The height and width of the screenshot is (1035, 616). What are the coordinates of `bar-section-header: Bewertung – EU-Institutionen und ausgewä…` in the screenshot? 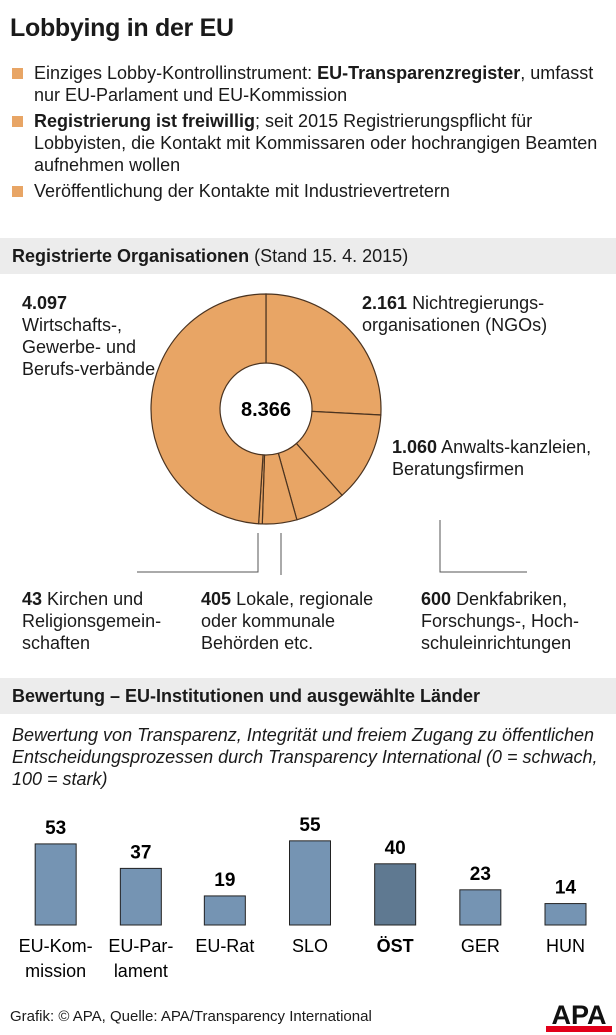 It's located at (308, 696).